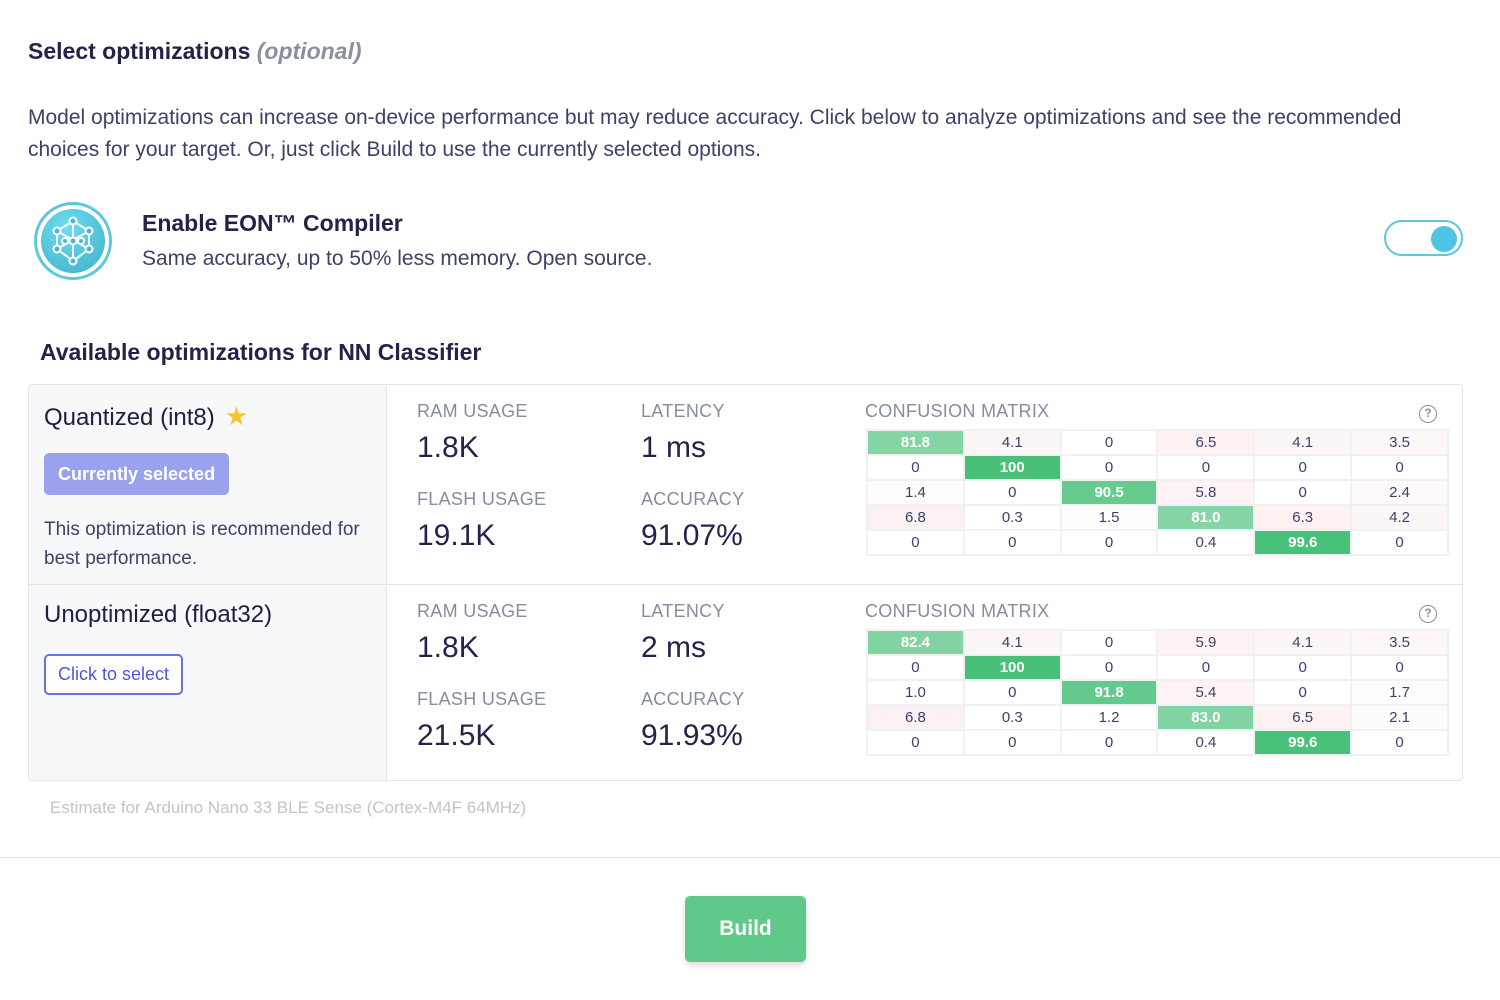 The image size is (1500, 1000). What do you see at coordinates (1399, 692) in the screenshot?
I see `matrix-cell: 1.7` at bounding box center [1399, 692].